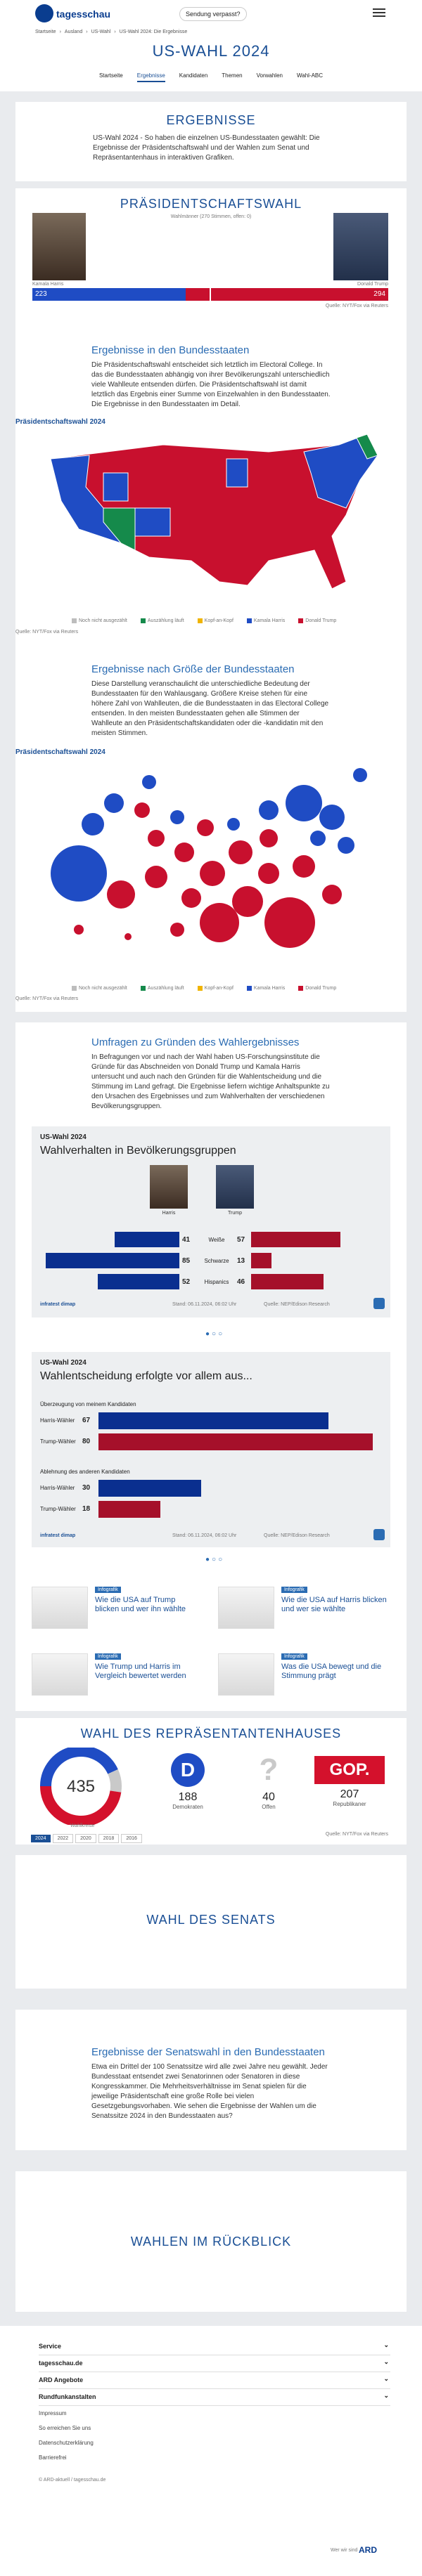 The width and height of the screenshot is (422, 2576). What do you see at coordinates (235, 1441) in the screenshot?
I see `bar` at bounding box center [235, 1441].